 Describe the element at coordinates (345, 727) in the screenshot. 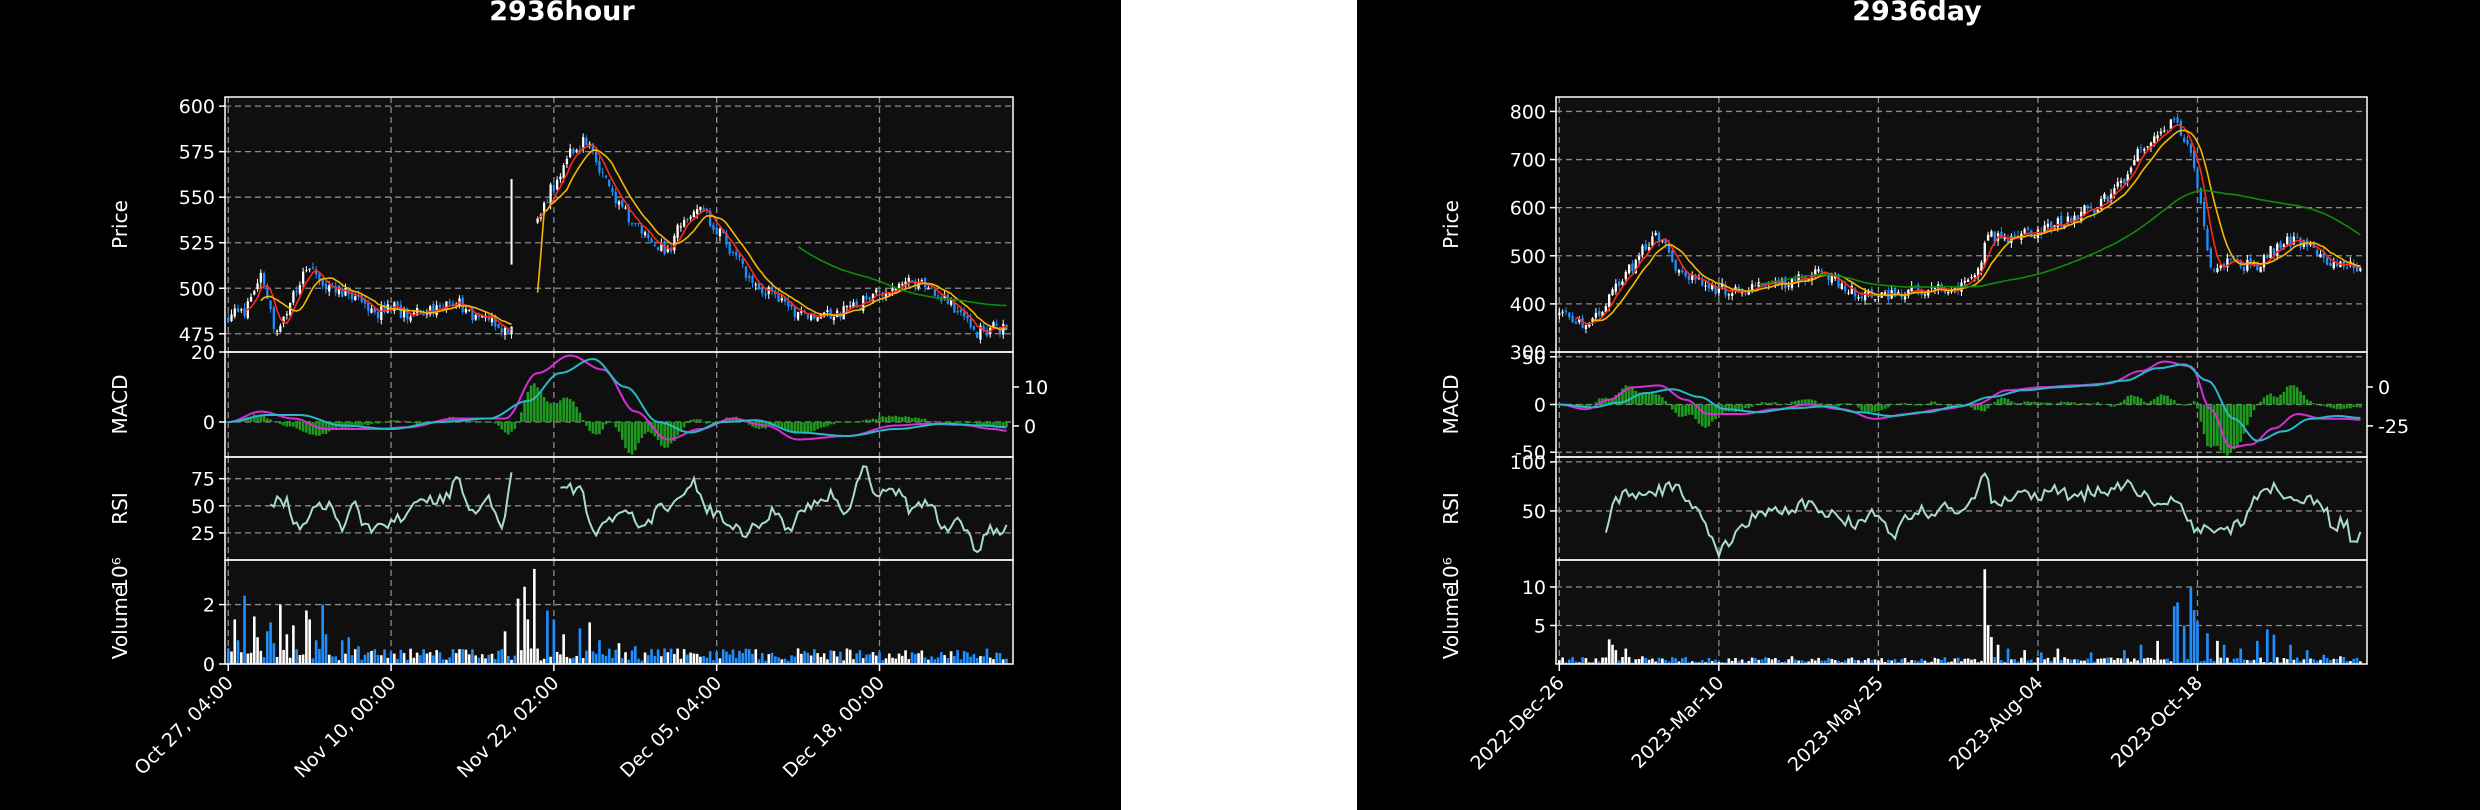

I see `x-tick-label: Nov 10, 00:00` at that location.